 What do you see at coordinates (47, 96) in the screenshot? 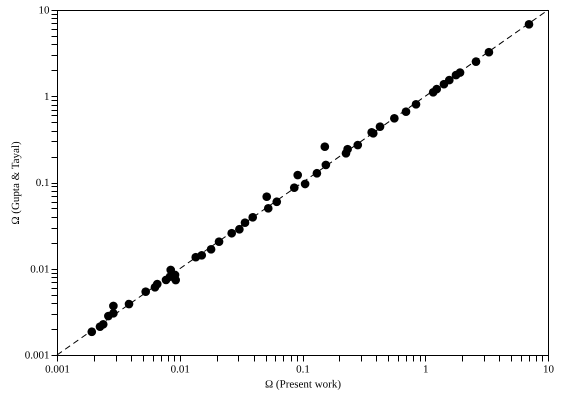
I see `y-tick-label: 1` at bounding box center [47, 96].